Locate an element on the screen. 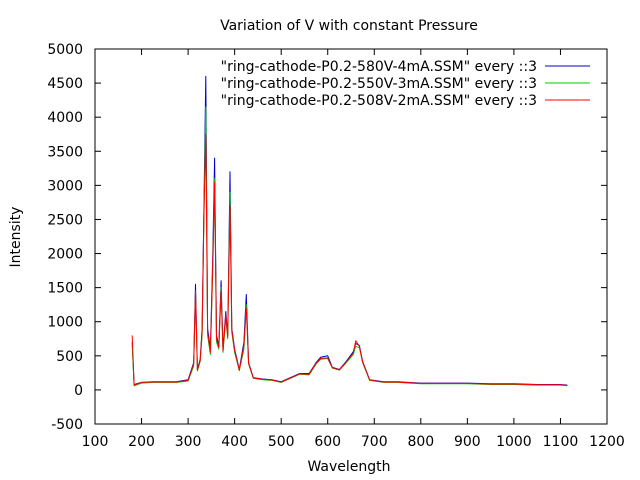 The image size is (640, 480). y-tick-label: 3500 is located at coordinates (65, 152).